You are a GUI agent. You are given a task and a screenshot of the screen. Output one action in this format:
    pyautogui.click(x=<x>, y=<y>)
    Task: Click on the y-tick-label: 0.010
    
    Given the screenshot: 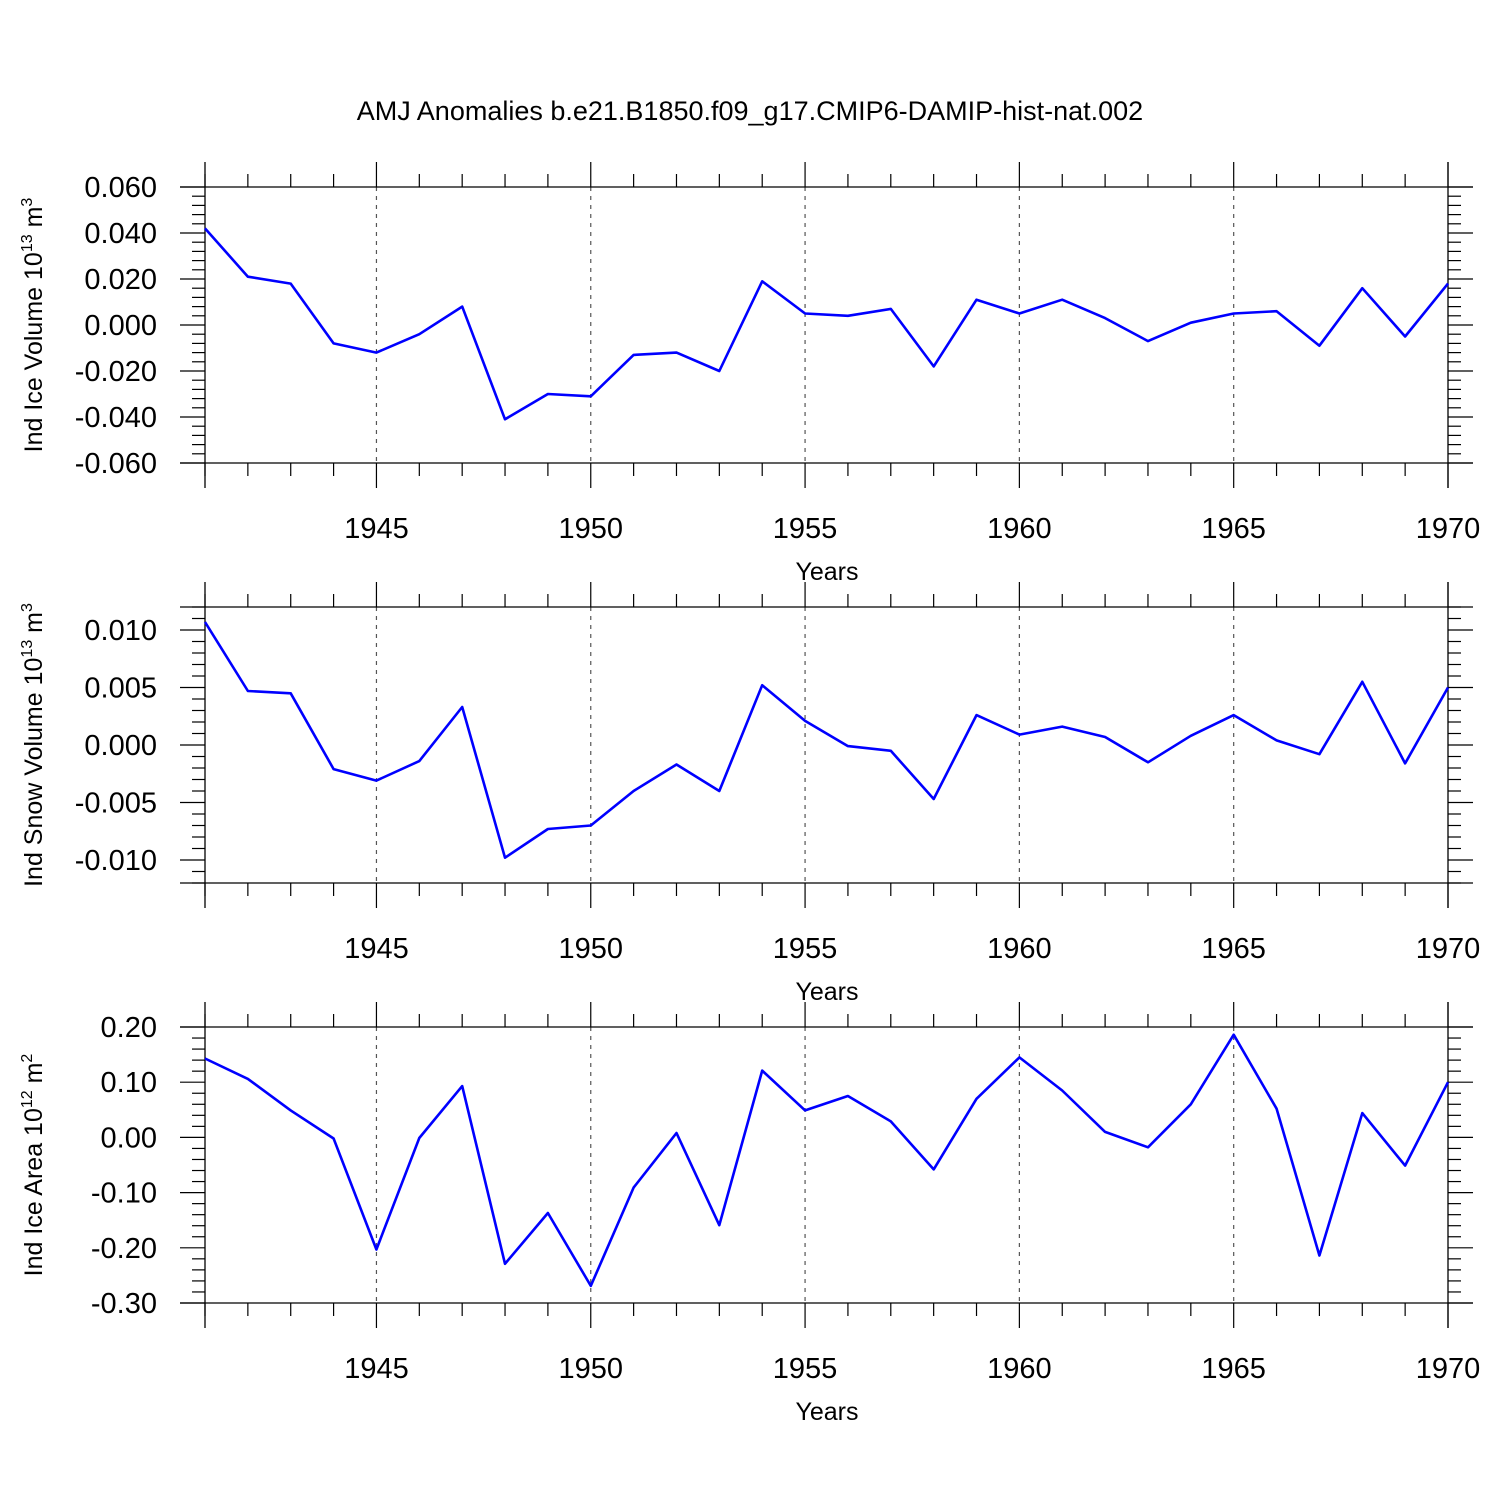 What is the action you would take?
    pyautogui.click(x=120, y=631)
    